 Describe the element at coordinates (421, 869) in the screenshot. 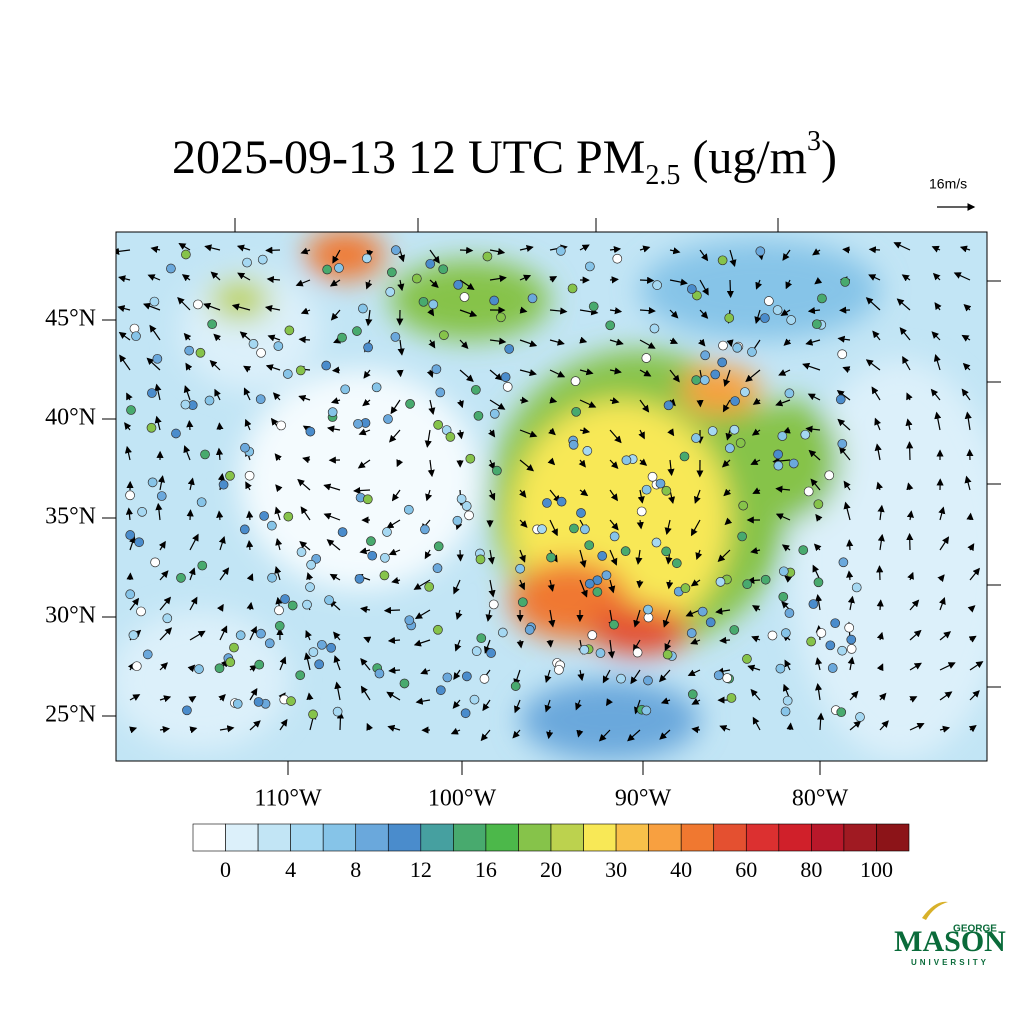

I see `colorbar-label: 12` at that location.